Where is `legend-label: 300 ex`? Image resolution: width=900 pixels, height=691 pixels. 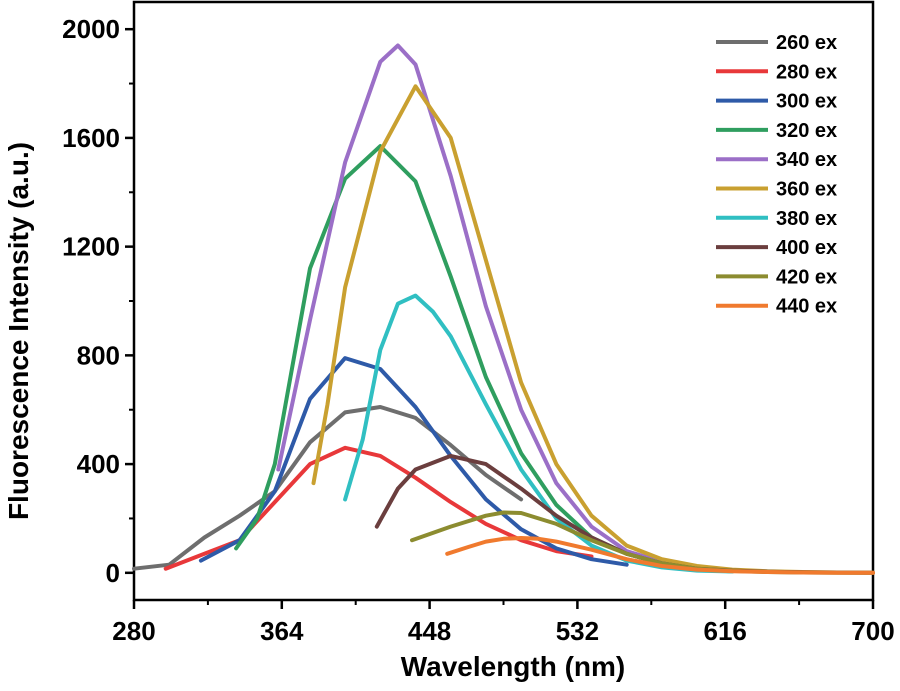 legend-label: 300 ex is located at coordinates (806, 102).